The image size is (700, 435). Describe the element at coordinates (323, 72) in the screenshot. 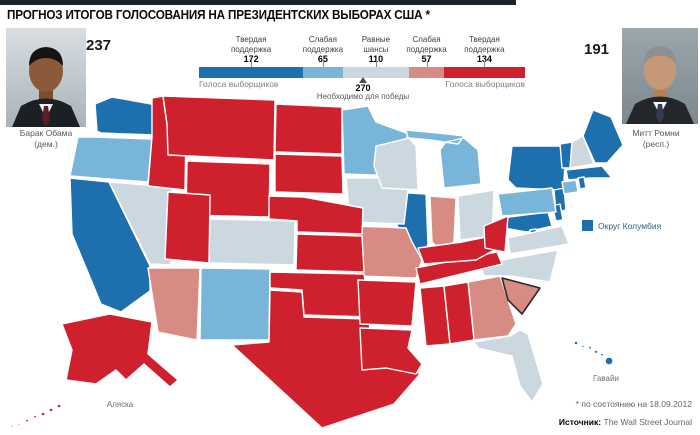

I see `legend-bar-segment-lean_dem` at that location.